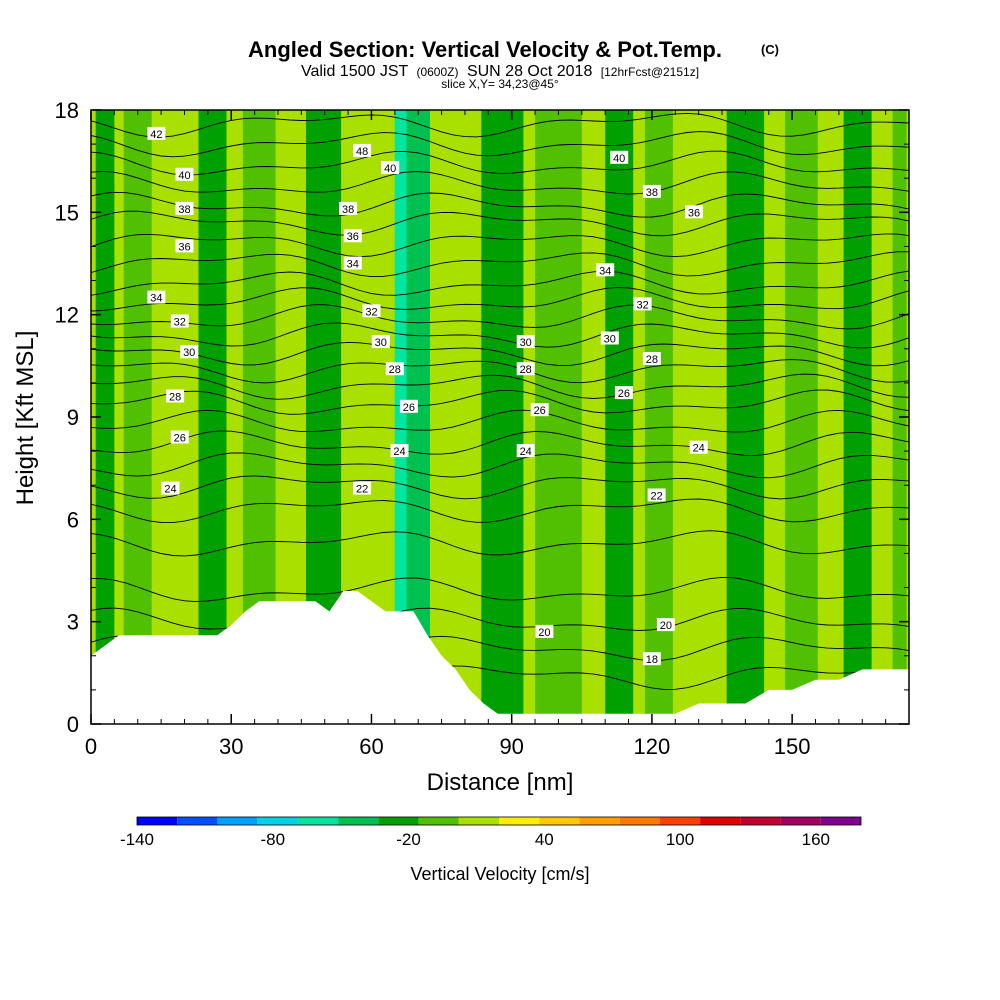 The width and height of the screenshot is (1000, 1000). What do you see at coordinates (67, 315) in the screenshot?
I see `y-tick-label-12: 12` at bounding box center [67, 315].